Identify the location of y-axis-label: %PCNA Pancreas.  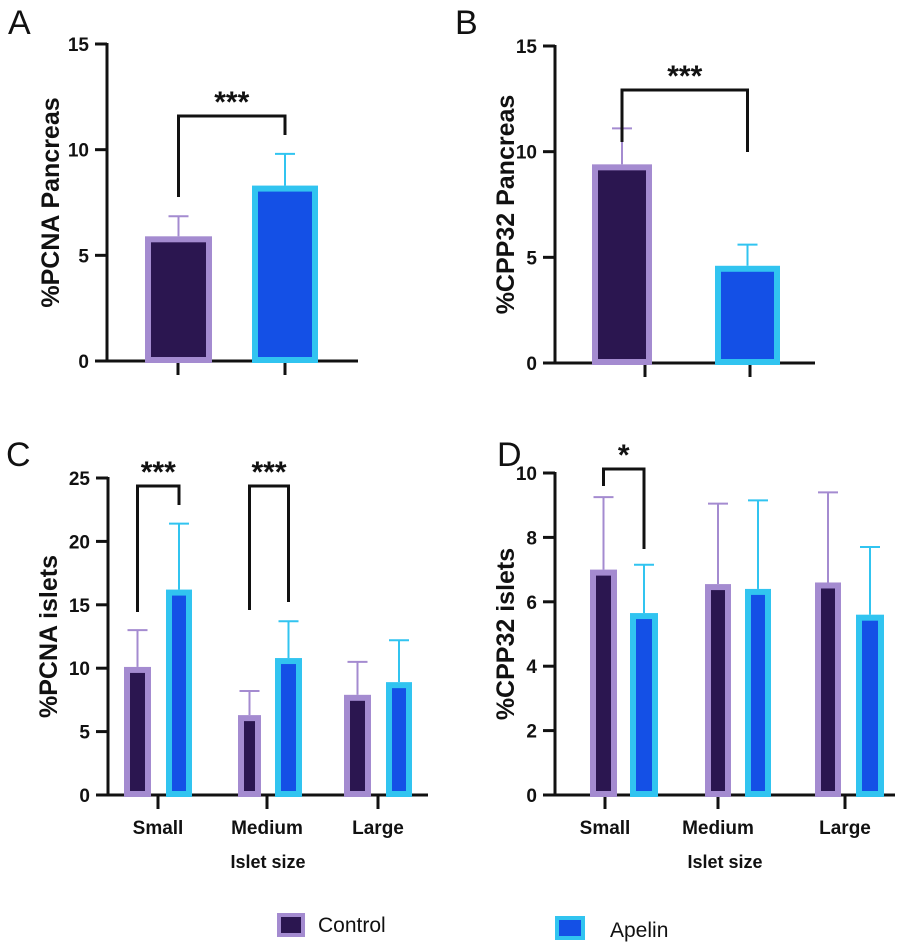
(51, 202).